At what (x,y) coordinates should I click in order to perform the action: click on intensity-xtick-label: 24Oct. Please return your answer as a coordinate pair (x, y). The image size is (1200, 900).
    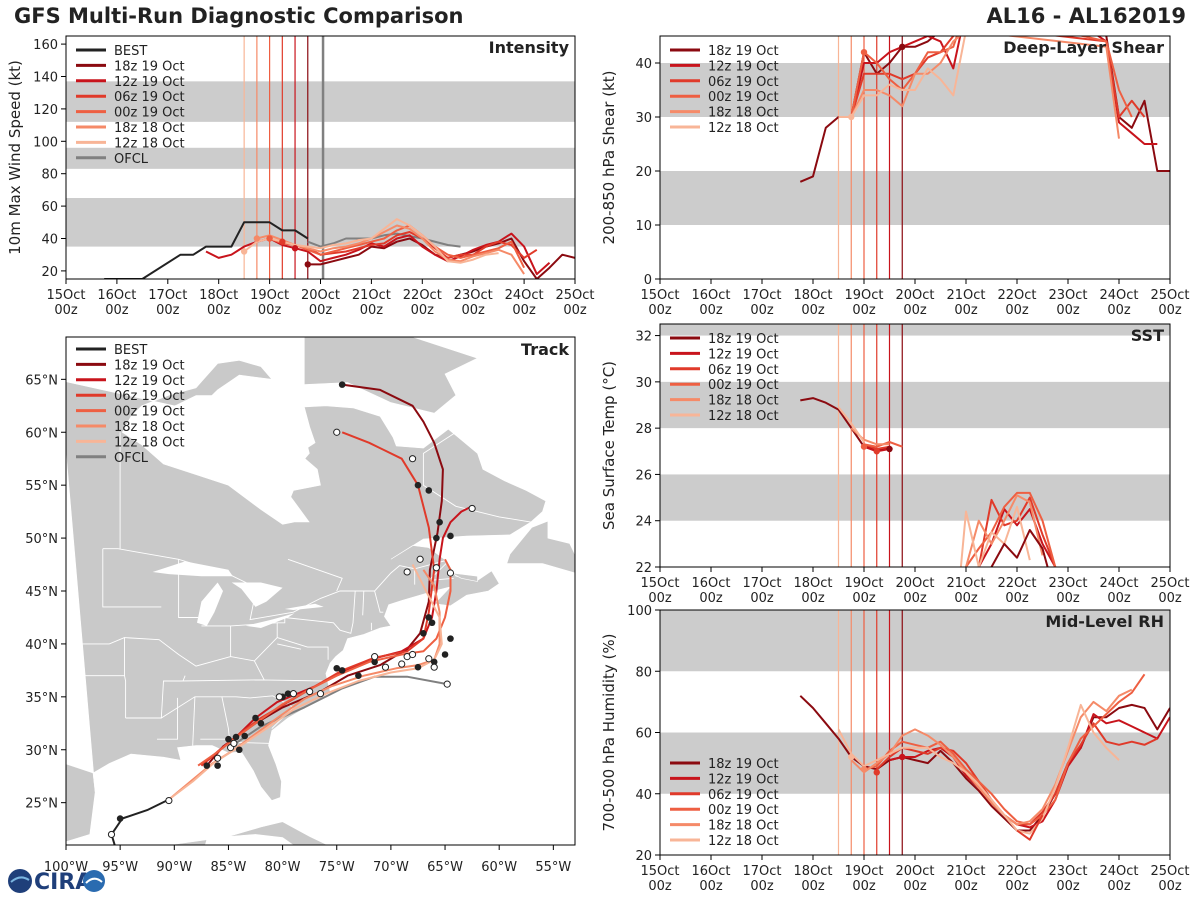
    Looking at the image, I should click on (524, 295).